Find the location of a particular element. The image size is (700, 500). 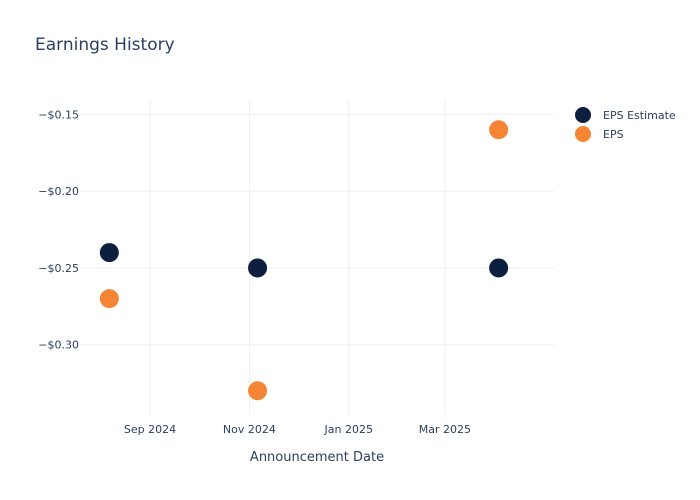

legend-label-eps-estimate: EPS Estimate is located at coordinates (639, 115).